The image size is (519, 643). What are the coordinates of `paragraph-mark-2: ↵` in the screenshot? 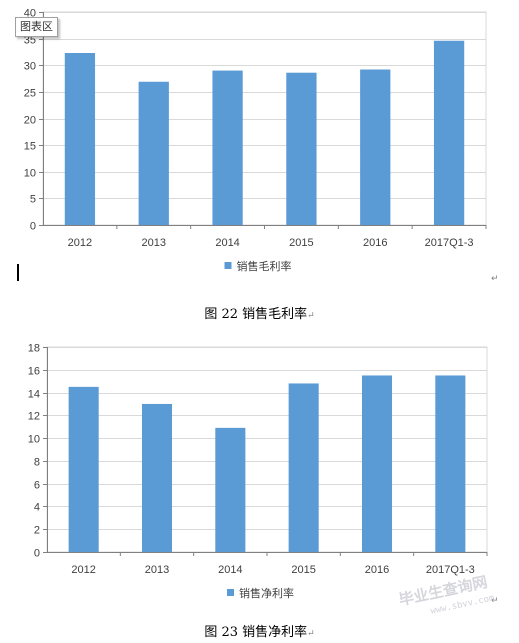 It's located at (495, 601).